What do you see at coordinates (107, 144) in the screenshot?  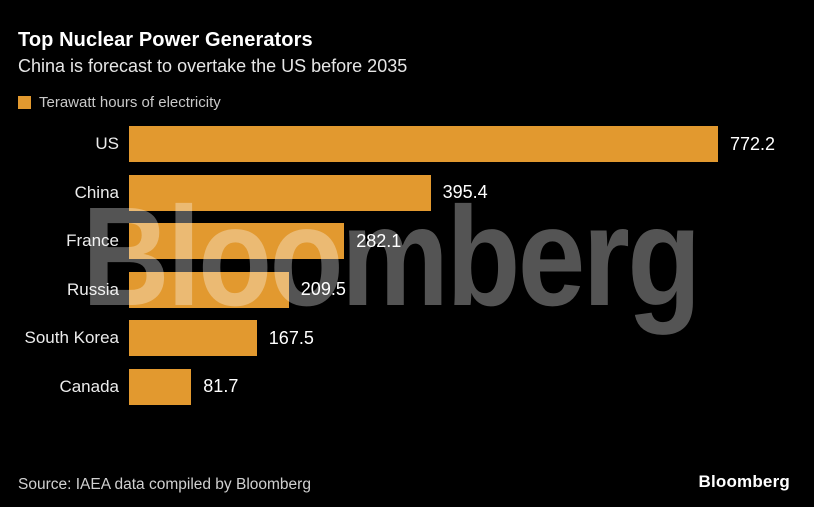 I see `category-label: US` at bounding box center [107, 144].